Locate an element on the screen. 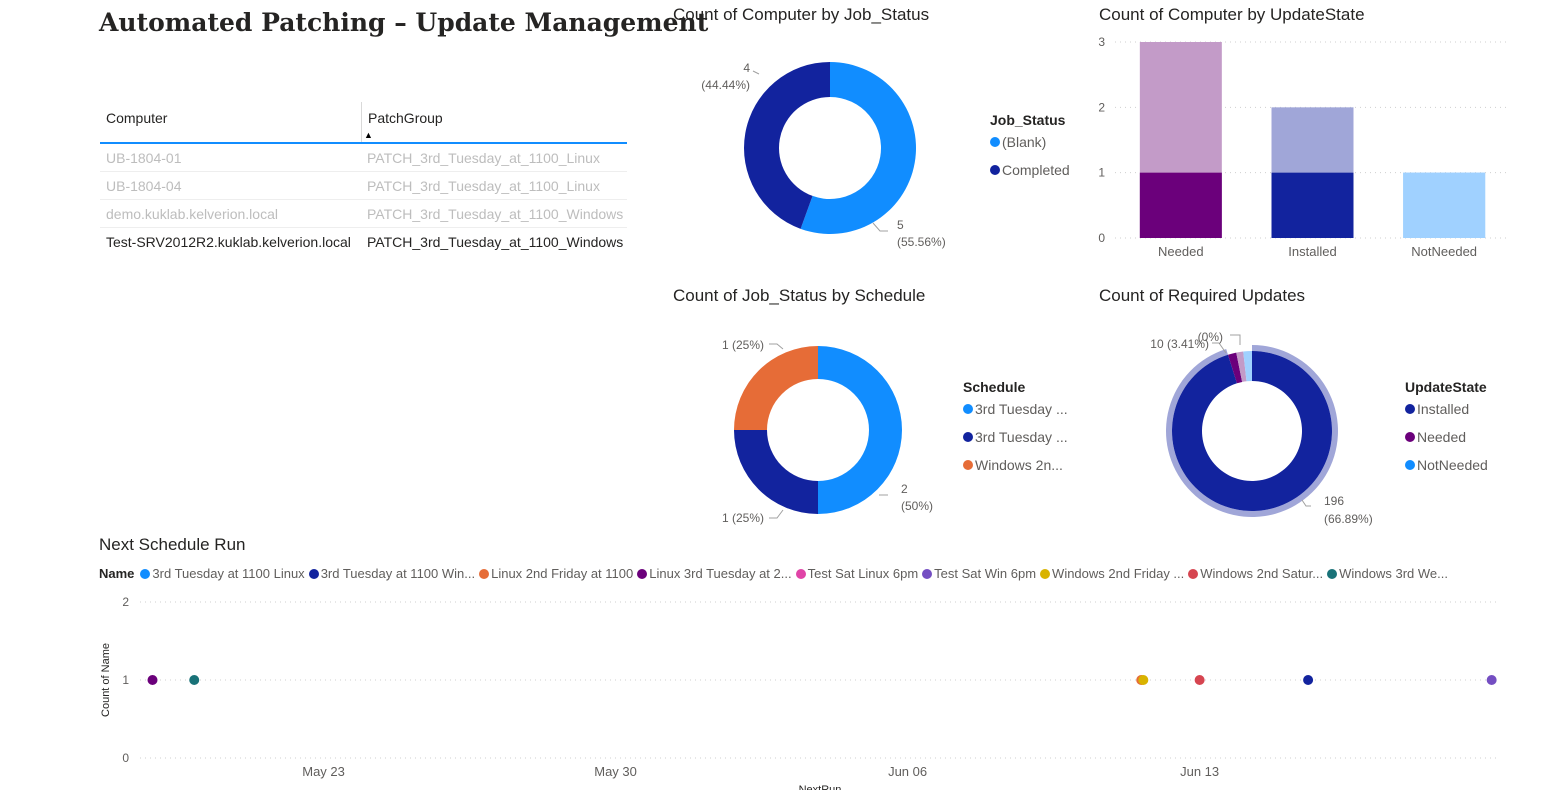  data-label-blank-pct: (55.56%) is located at coordinates (921, 242).